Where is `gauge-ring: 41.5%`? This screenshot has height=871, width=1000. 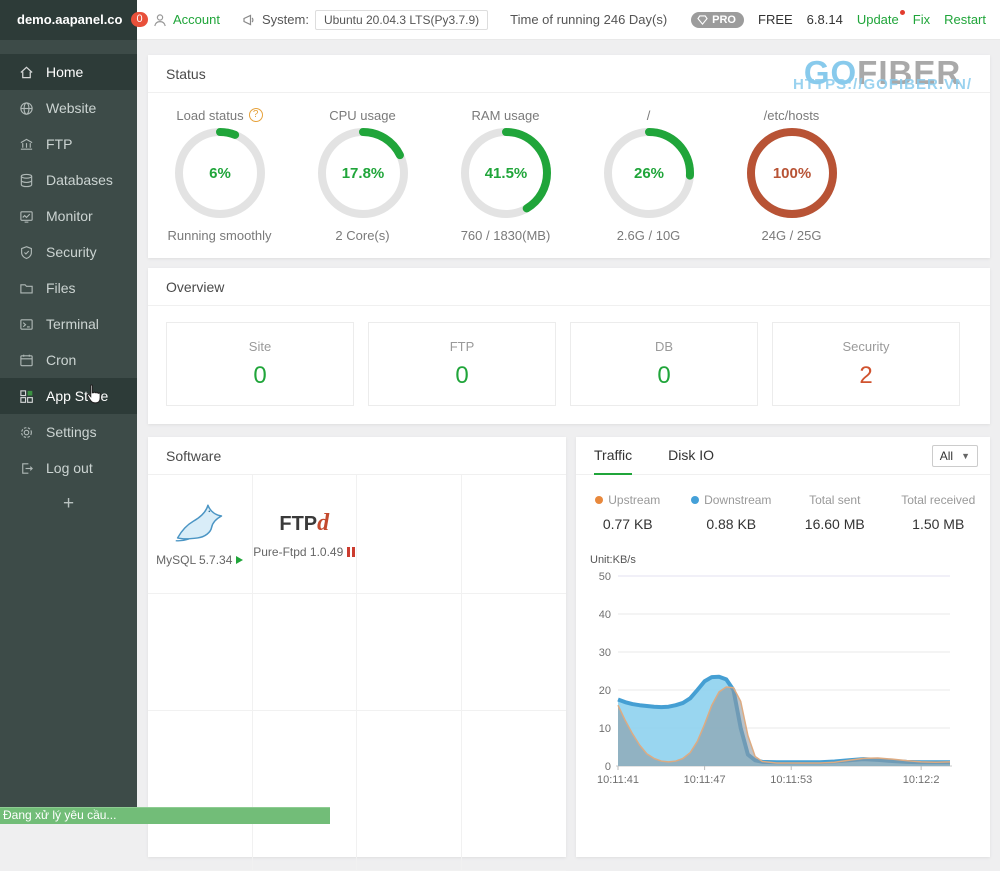 gauge-ring: 41.5% is located at coordinates (505, 173).